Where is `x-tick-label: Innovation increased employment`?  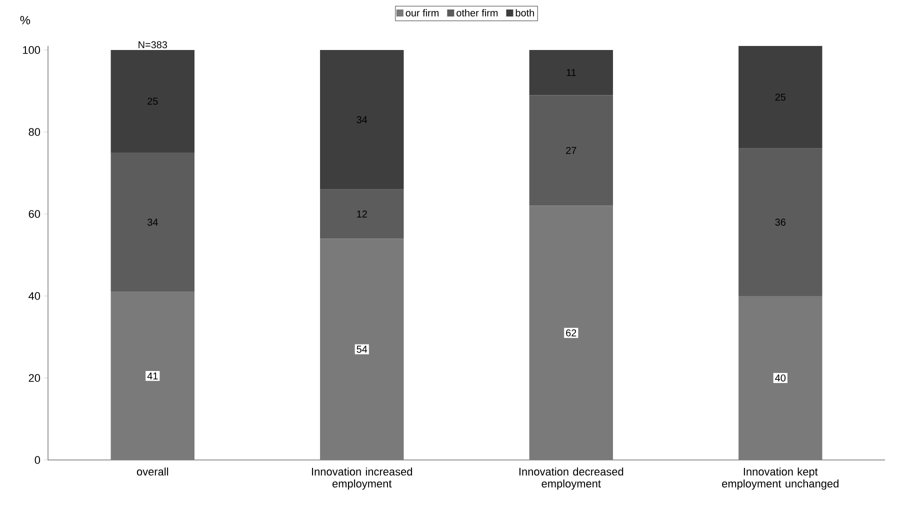 x-tick-label: Innovation increased employment is located at coordinates (362, 479).